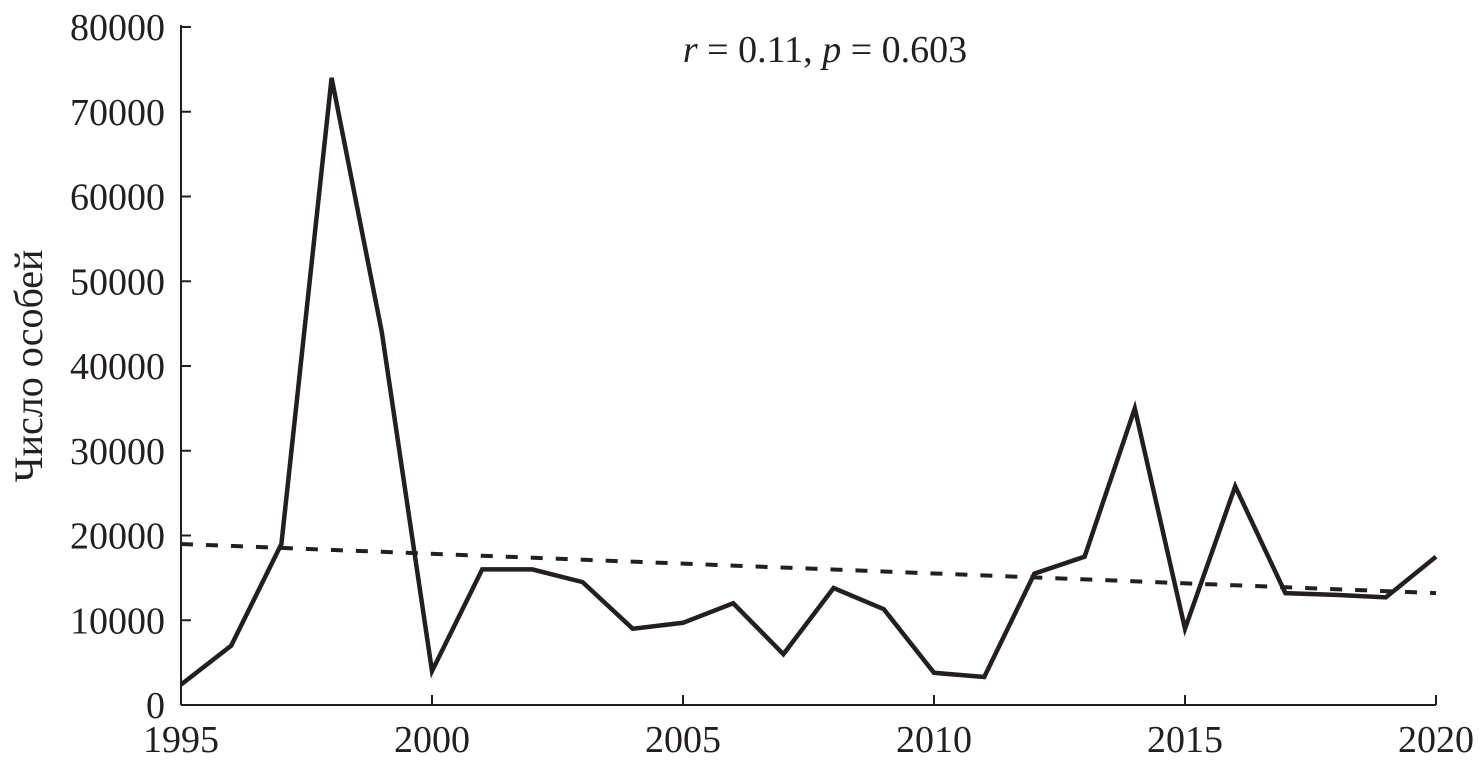  What do you see at coordinates (117, 621) in the screenshot?
I see `y-tick-label: 10000` at bounding box center [117, 621].